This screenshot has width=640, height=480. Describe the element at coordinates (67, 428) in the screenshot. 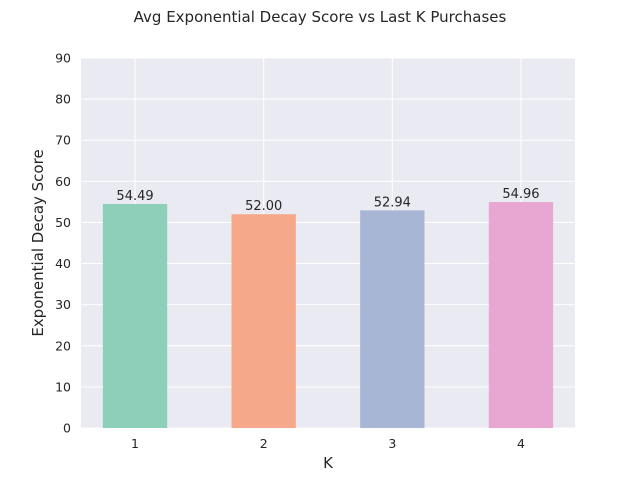

I see `y-tick-label: 0` at that location.